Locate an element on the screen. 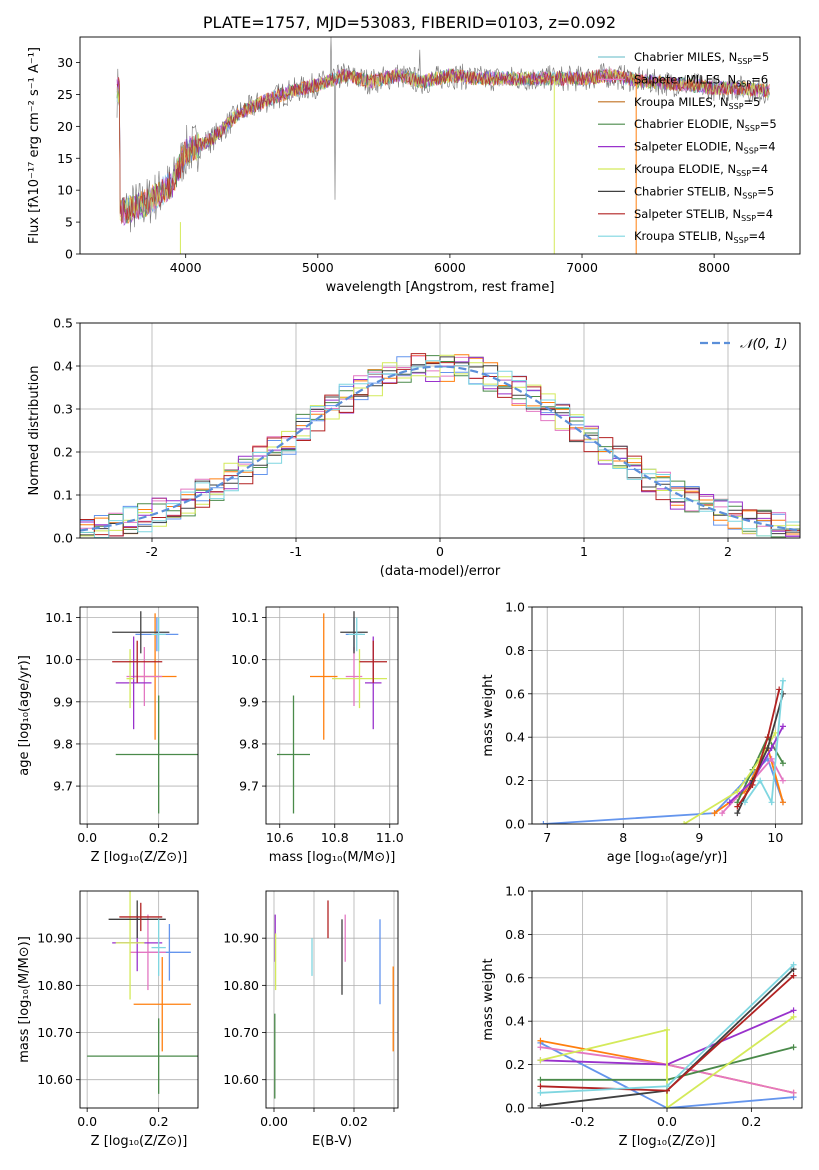 This screenshot has height=1170, width=819. x-tick-label: 0.0 is located at coordinates (667, 1121).